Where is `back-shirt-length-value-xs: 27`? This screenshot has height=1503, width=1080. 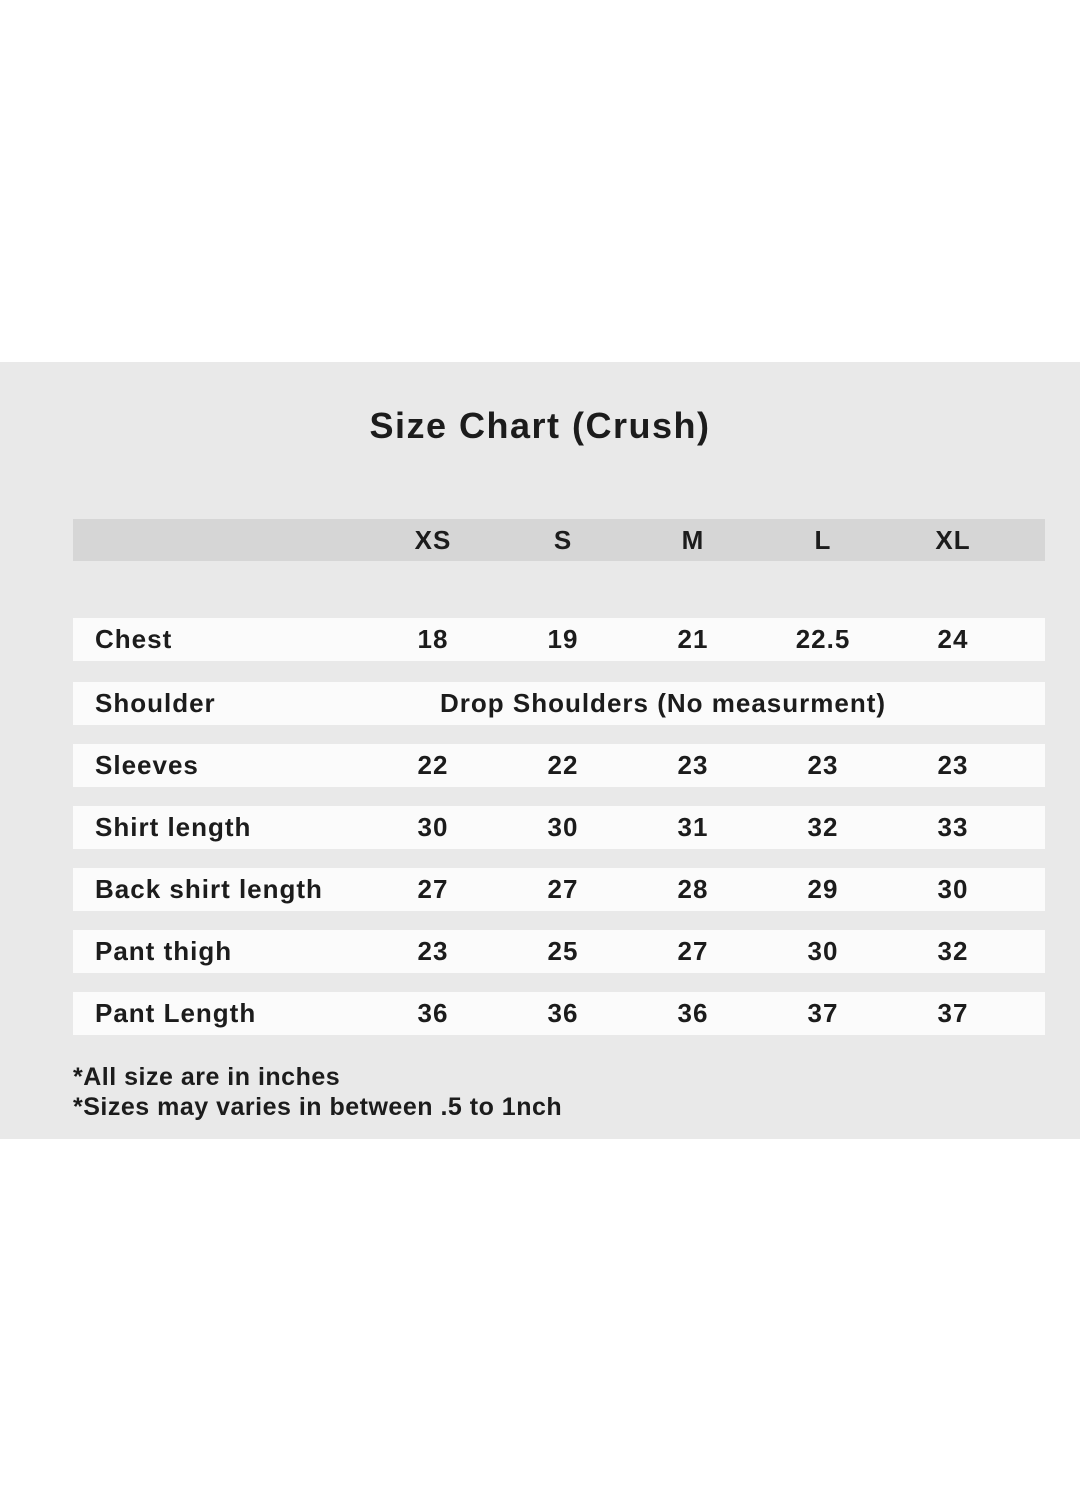 back-shirt-length-value-xs: 27 is located at coordinates (433, 889).